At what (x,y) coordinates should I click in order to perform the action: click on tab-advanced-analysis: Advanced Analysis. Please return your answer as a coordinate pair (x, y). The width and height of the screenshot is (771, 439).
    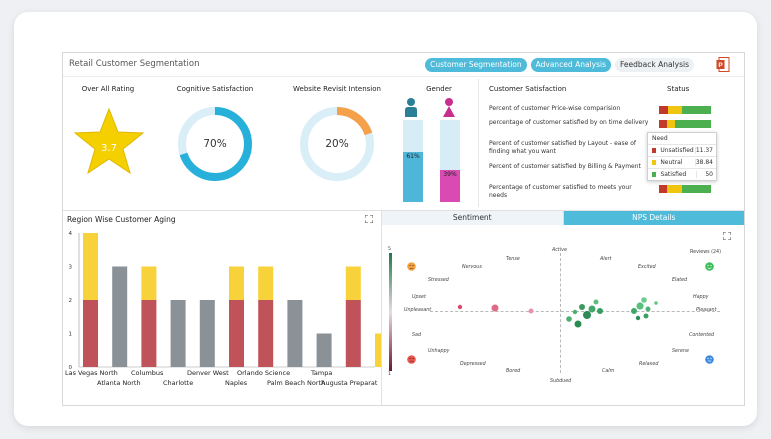
    Looking at the image, I should click on (570, 65).